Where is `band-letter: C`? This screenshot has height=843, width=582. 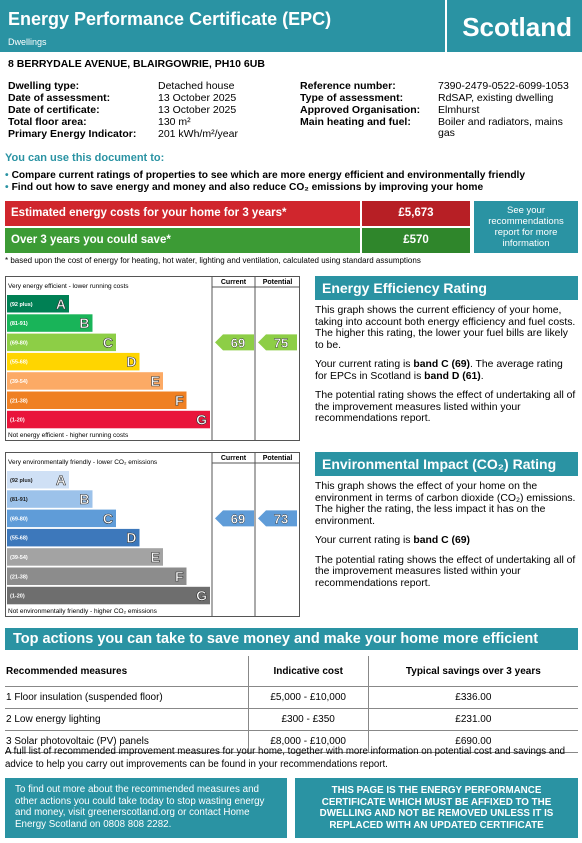
band-letter: C is located at coordinates (108, 342).